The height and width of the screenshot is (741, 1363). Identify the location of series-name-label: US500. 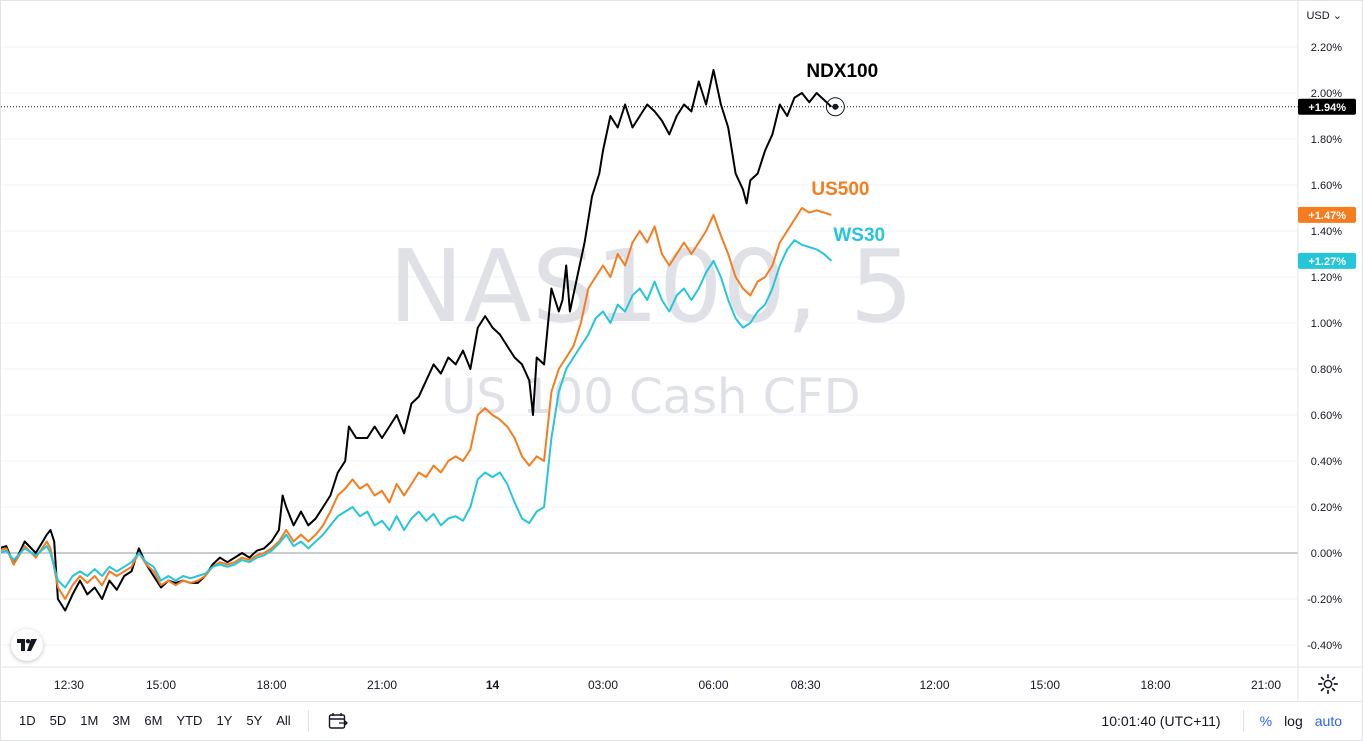
(840, 189).